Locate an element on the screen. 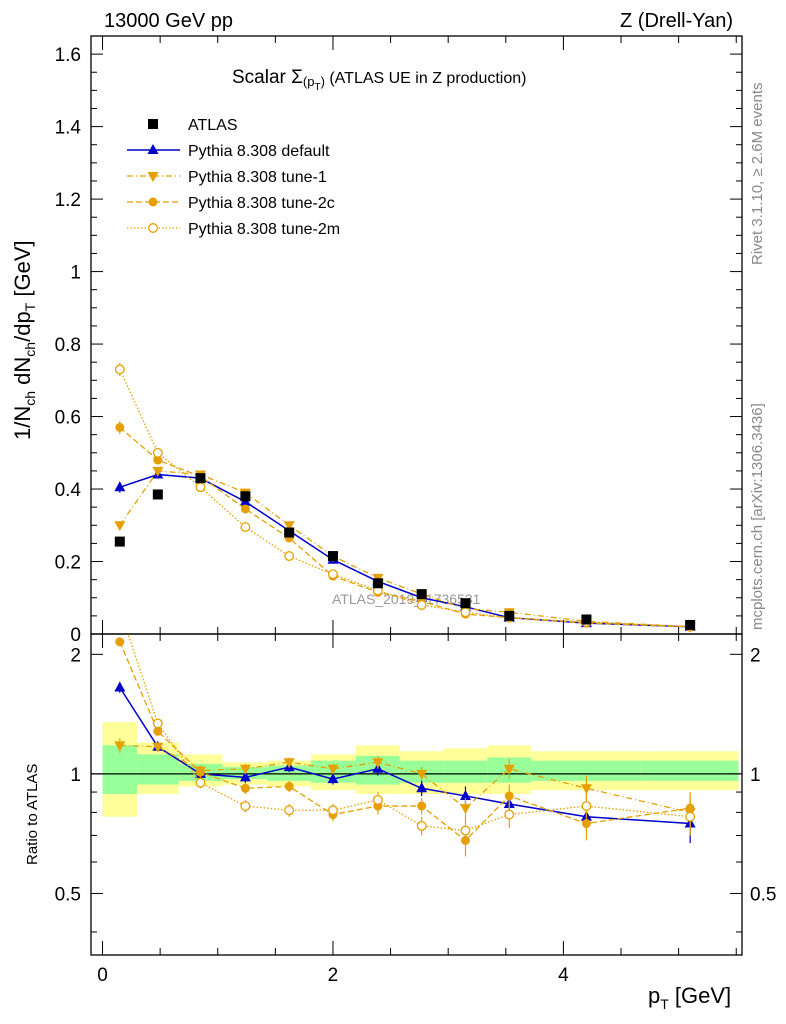 This screenshot has width=786, height=1024. ratio-y-tick-label-right: 0.5 is located at coordinates (763, 894).